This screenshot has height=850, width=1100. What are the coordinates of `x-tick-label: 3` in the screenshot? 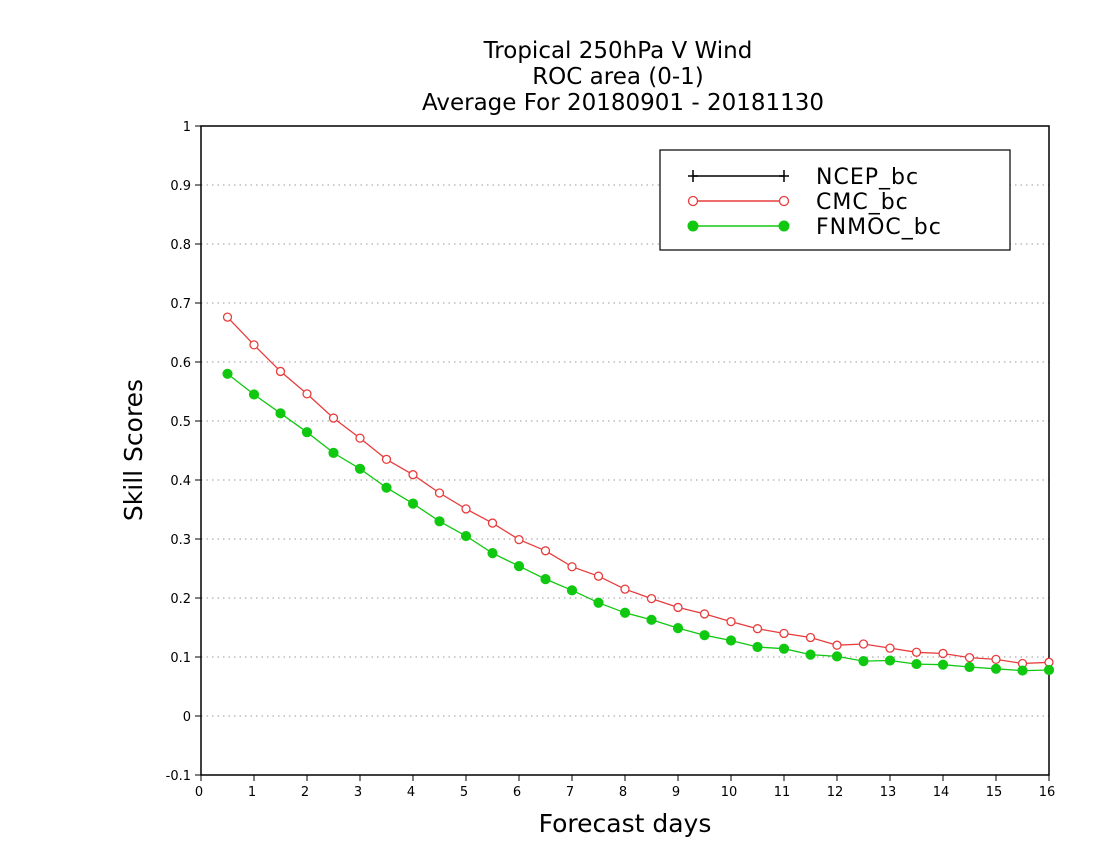 It's located at (358, 792).